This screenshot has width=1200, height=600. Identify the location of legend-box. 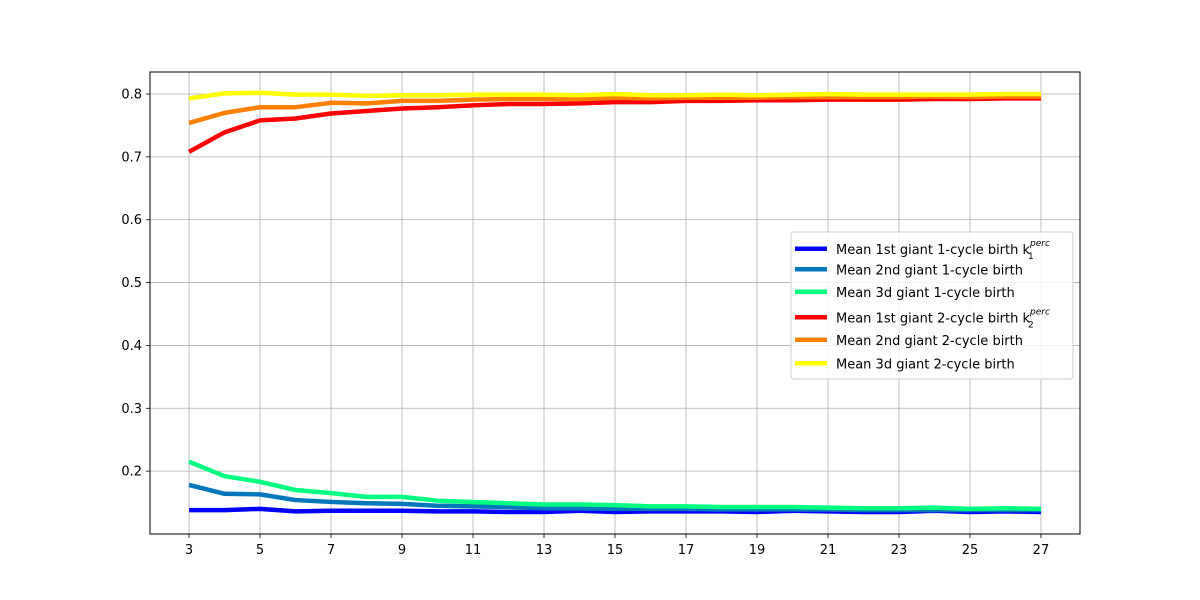
(932, 305).